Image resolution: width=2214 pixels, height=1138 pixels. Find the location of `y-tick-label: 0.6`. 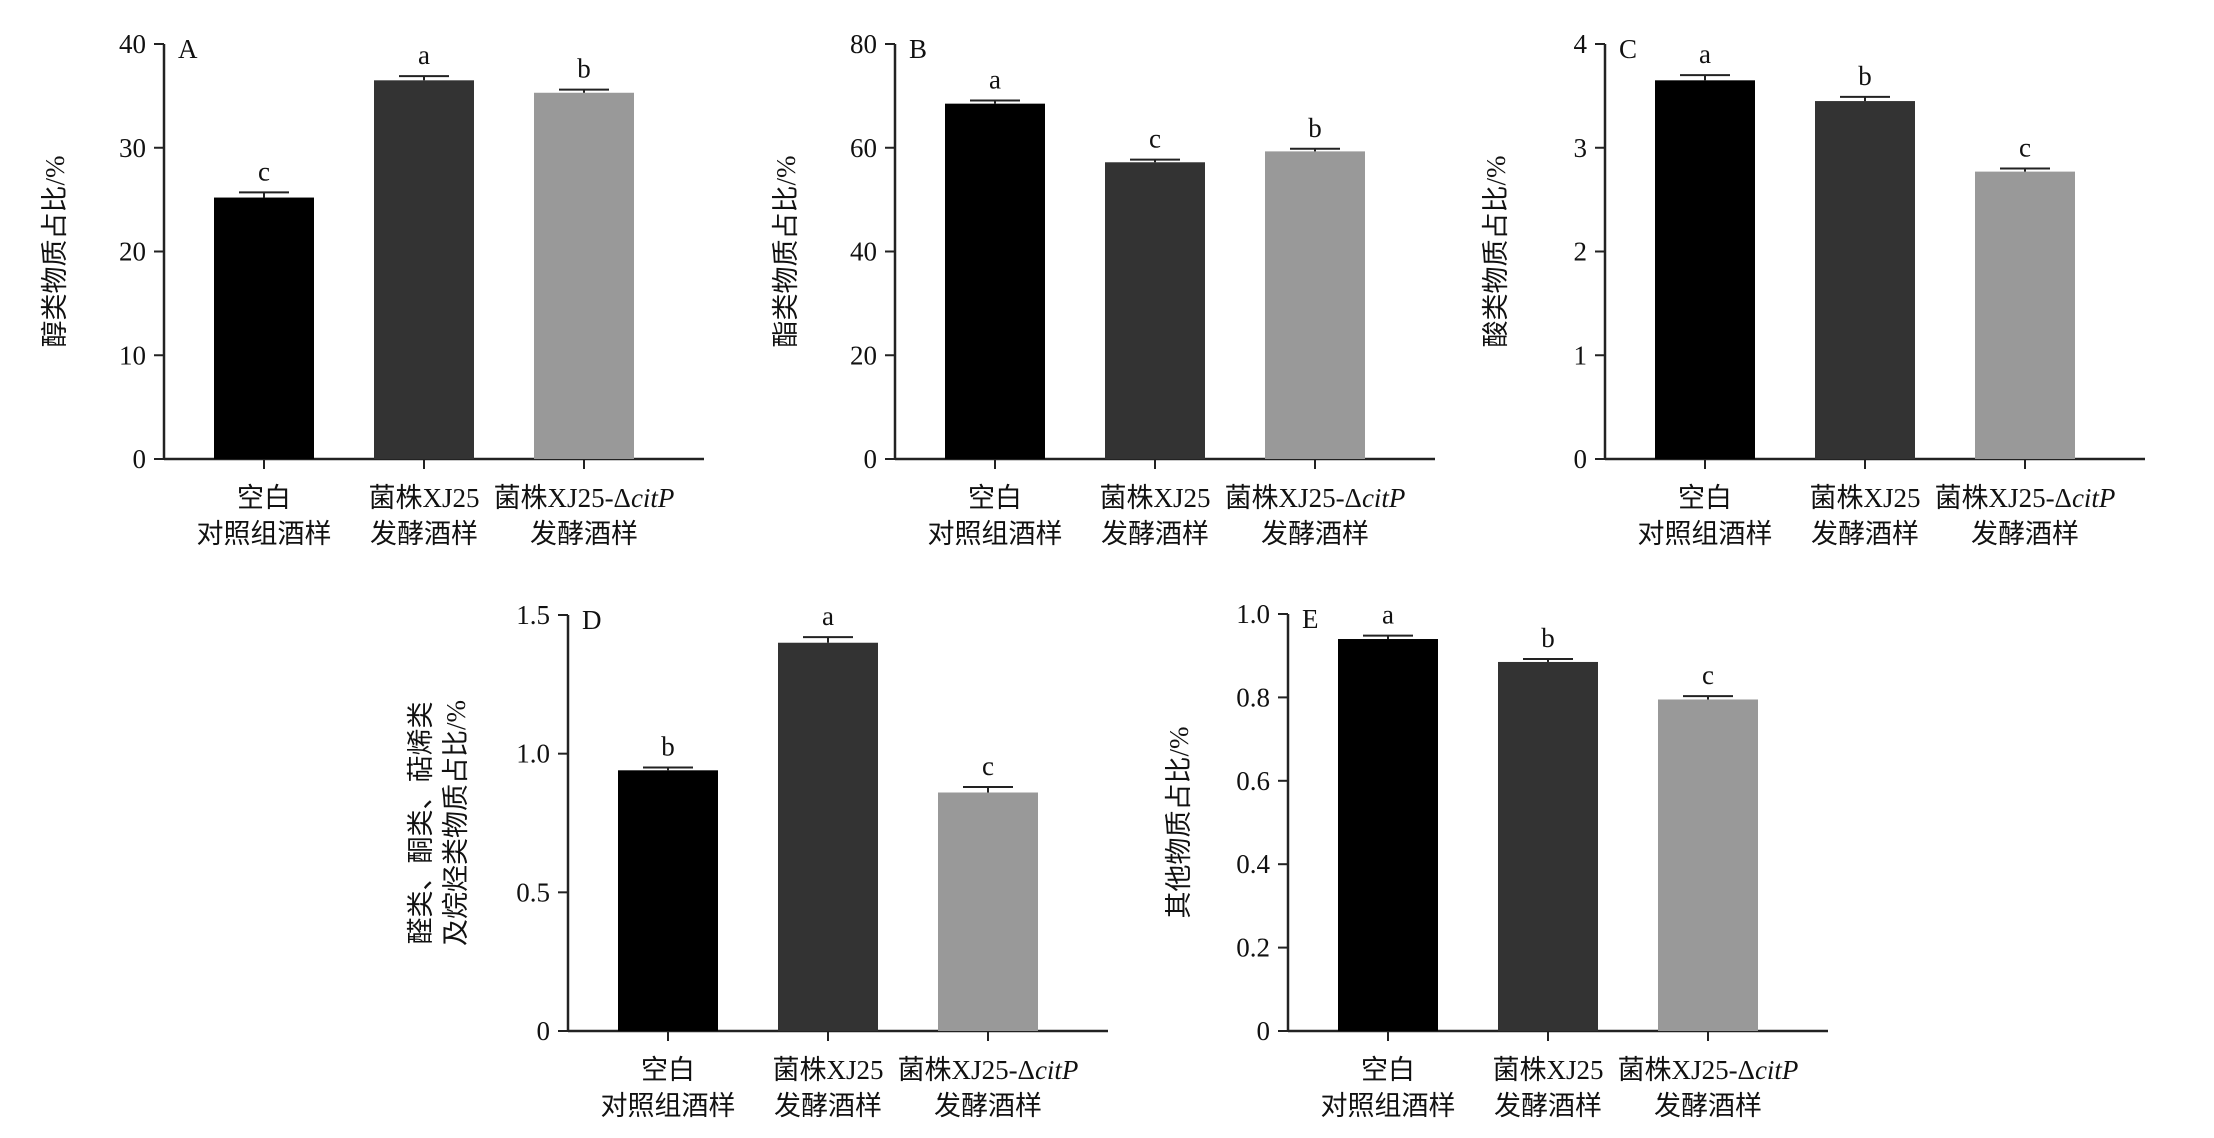

y-tick-label: 0.6 is located at coordinates (1253, 781).